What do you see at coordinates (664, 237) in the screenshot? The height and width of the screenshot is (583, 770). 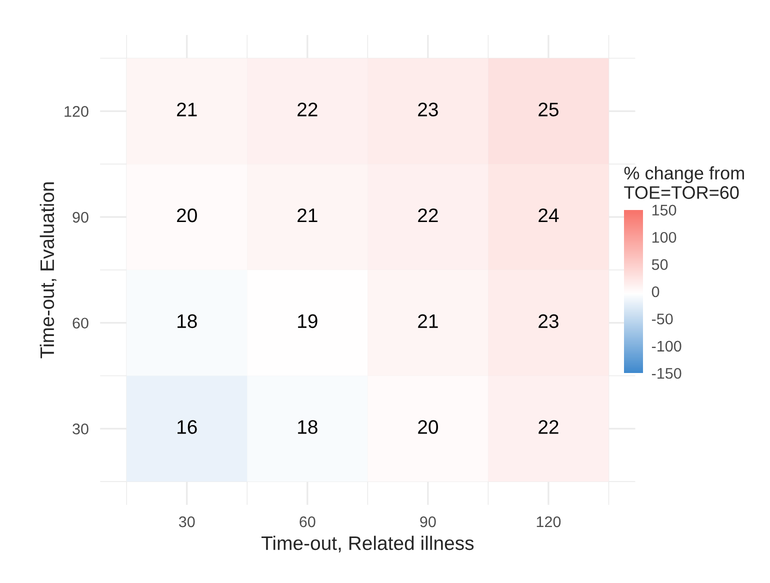 I see `color-bar-label: 100` at bounding box center [664, 237].